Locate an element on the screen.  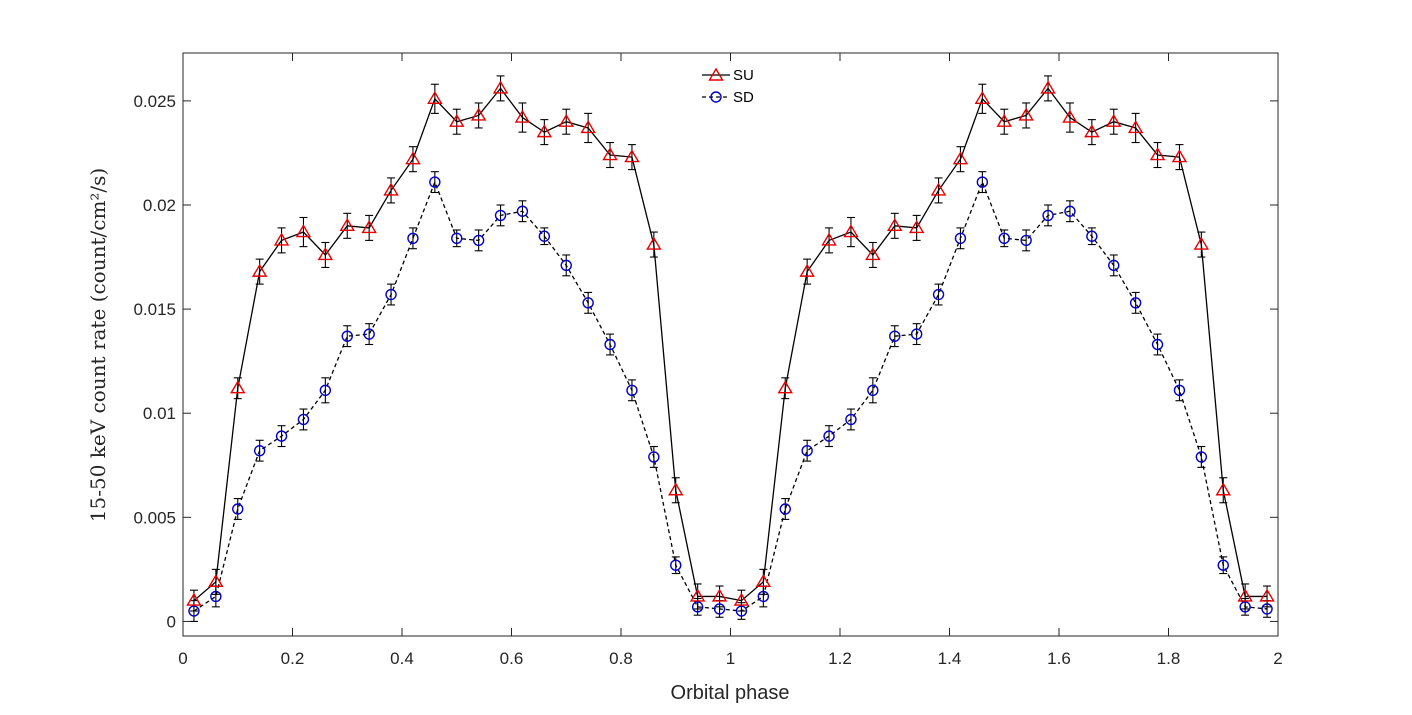
y-tick-label: 0.025 is located at coordinates (154, 101).